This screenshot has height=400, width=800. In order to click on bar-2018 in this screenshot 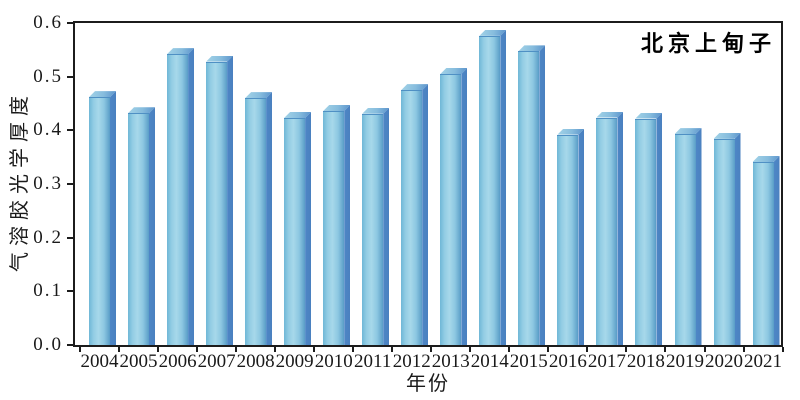, I will do `click(649, 228)`.